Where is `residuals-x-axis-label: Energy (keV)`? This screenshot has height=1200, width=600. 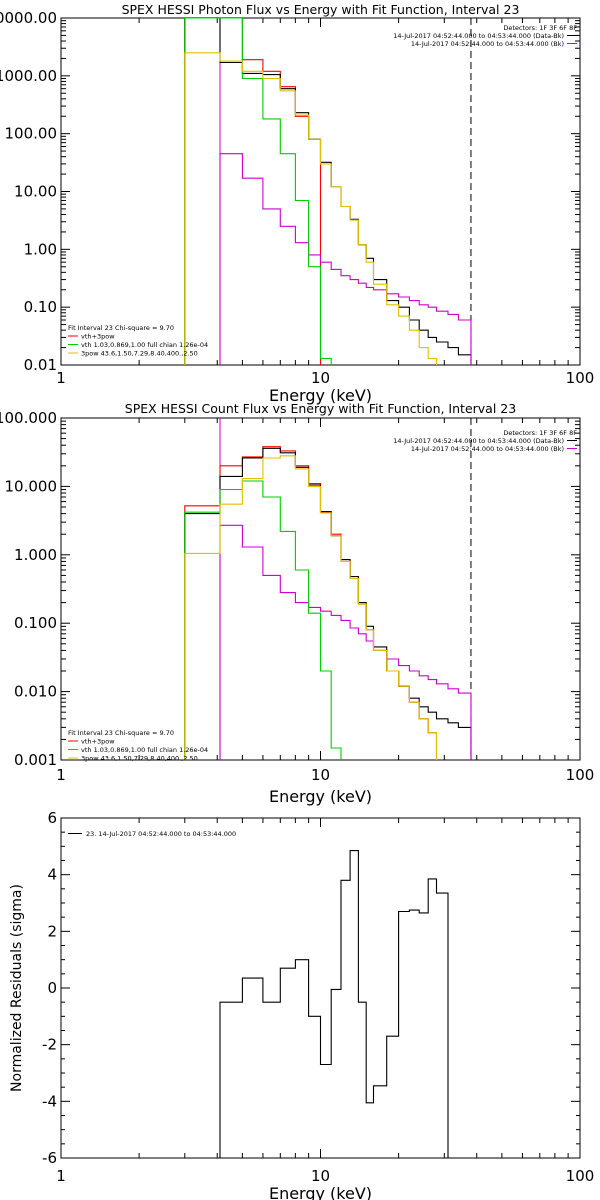 residuals-x-axis-label: Energy (keV) is located at coordinates (320, 1192).